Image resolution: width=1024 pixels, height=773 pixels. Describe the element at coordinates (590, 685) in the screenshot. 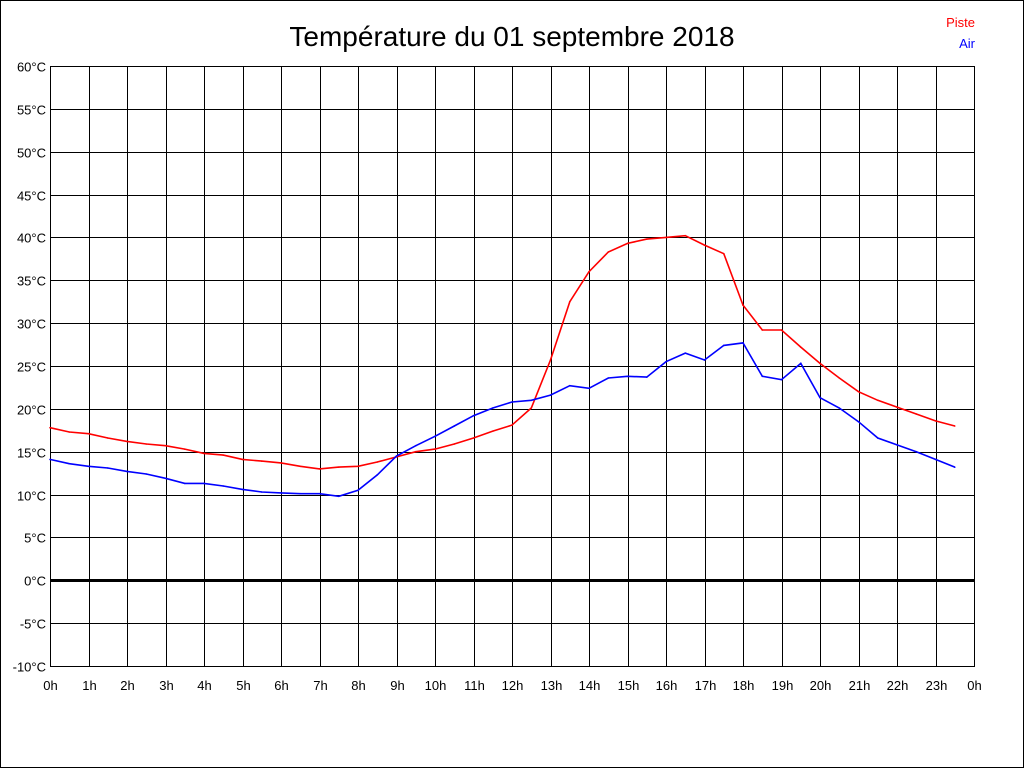

I see `x-tick-label: 14h` at that location.